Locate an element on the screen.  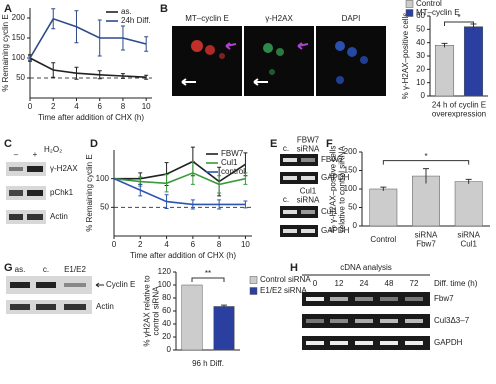
y-tick-label: 30 is located at coordinates (420, 55).